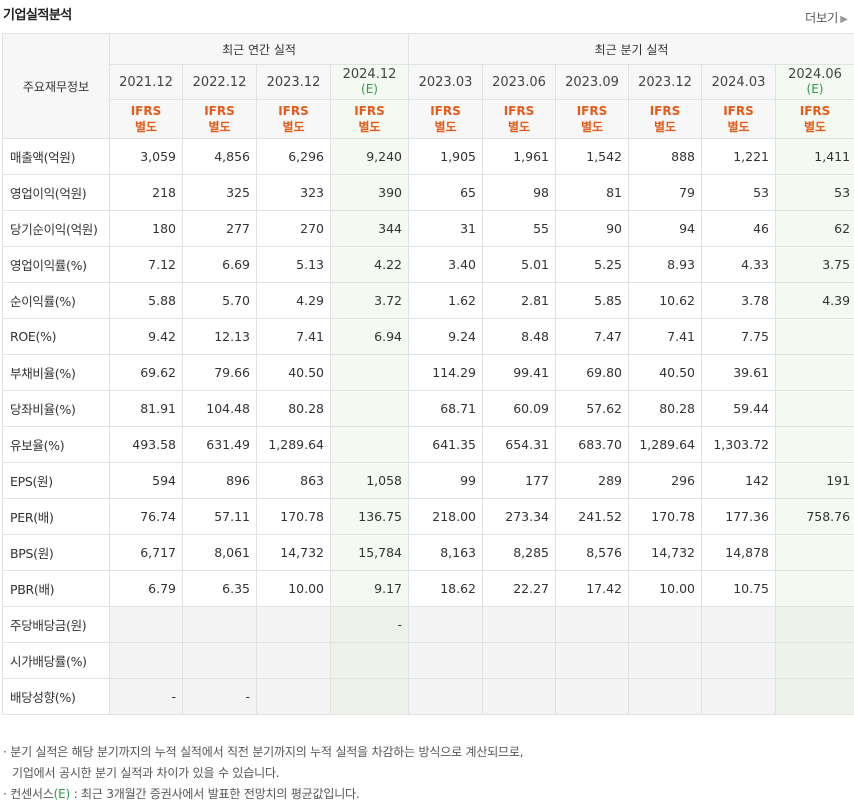 The height and width of the screenshot is (810, 854). Describe the element at coordinates (519, 372) in the screenshot. I see `table-cell: 99.41` at that location.